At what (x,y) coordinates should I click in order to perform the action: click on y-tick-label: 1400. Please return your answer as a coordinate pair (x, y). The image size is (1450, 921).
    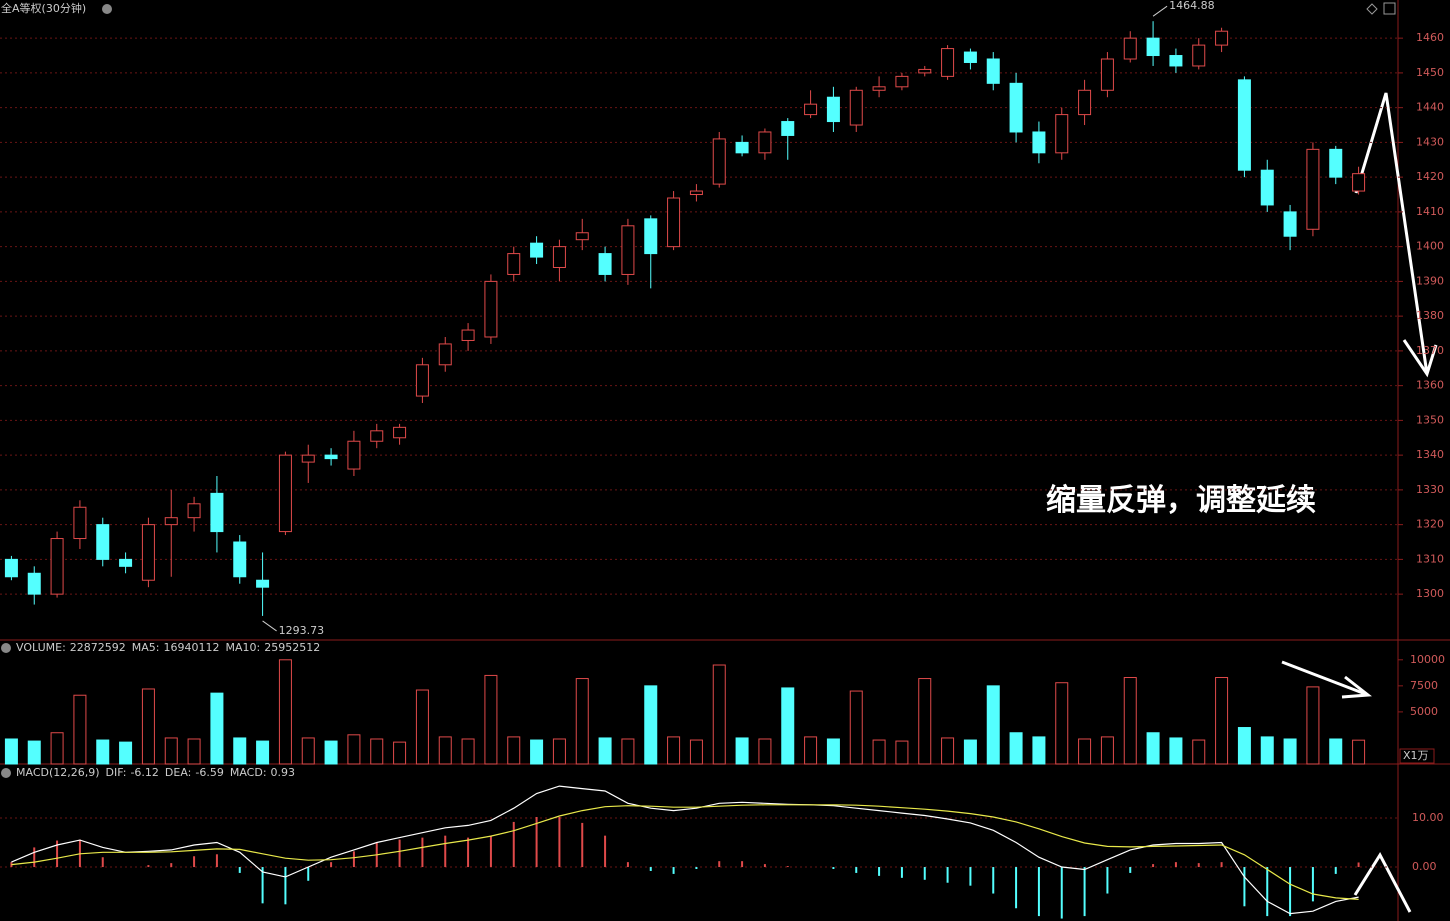
    Looking at the image, I should click on (1430, 246).